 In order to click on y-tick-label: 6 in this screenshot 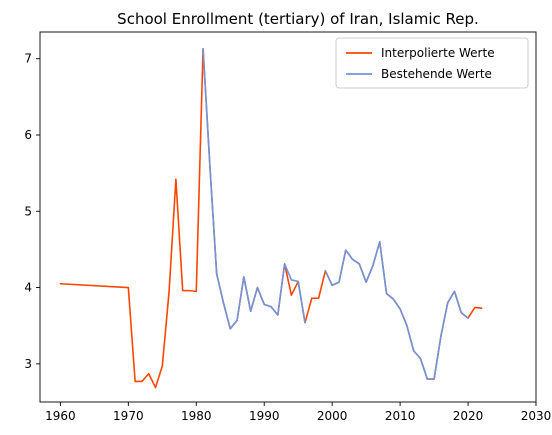, I will do `click(28, 135)`.